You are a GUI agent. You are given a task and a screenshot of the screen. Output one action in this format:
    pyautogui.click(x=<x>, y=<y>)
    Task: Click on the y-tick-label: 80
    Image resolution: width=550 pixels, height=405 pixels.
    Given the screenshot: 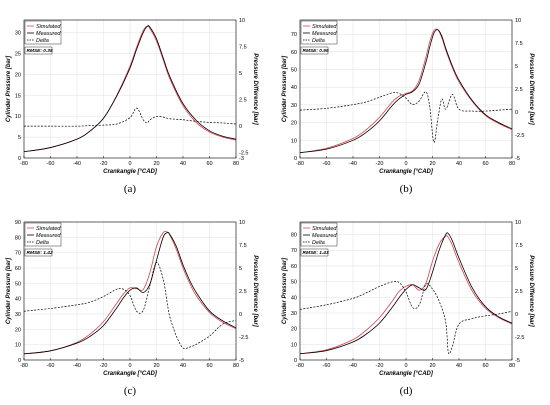 What is the action you would take?
    pyautogui.click(x=294, y=236)
    